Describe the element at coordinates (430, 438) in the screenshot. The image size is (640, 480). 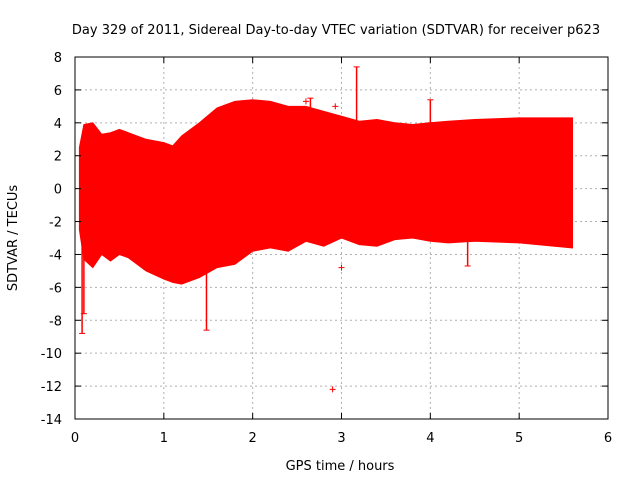
I see `x-tick-label: 4` at that location.